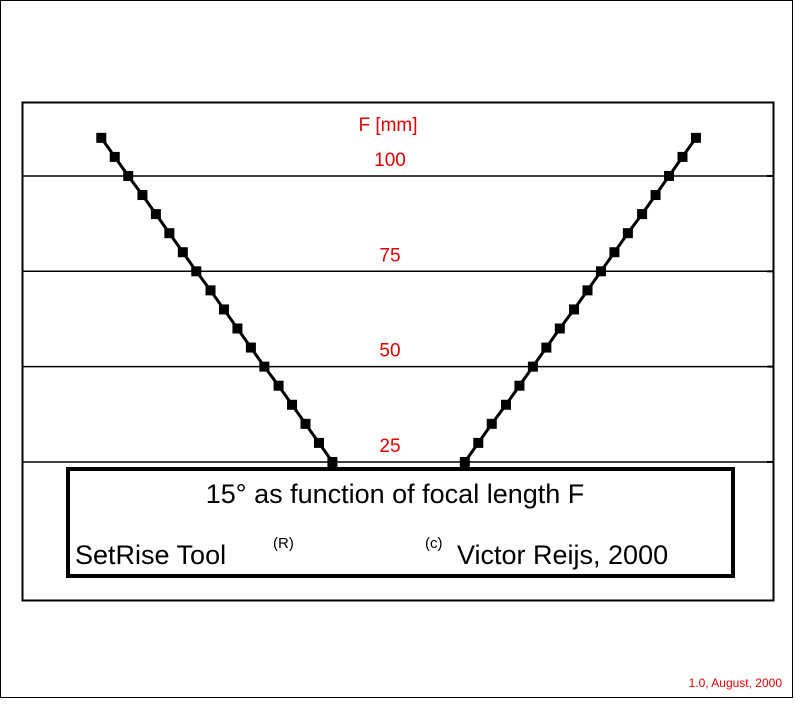  What do you see at coordinates (395, 494) in the screenshot?
I see `chart-title: 15° as function of focal length F` at bounding box center [395, 494].